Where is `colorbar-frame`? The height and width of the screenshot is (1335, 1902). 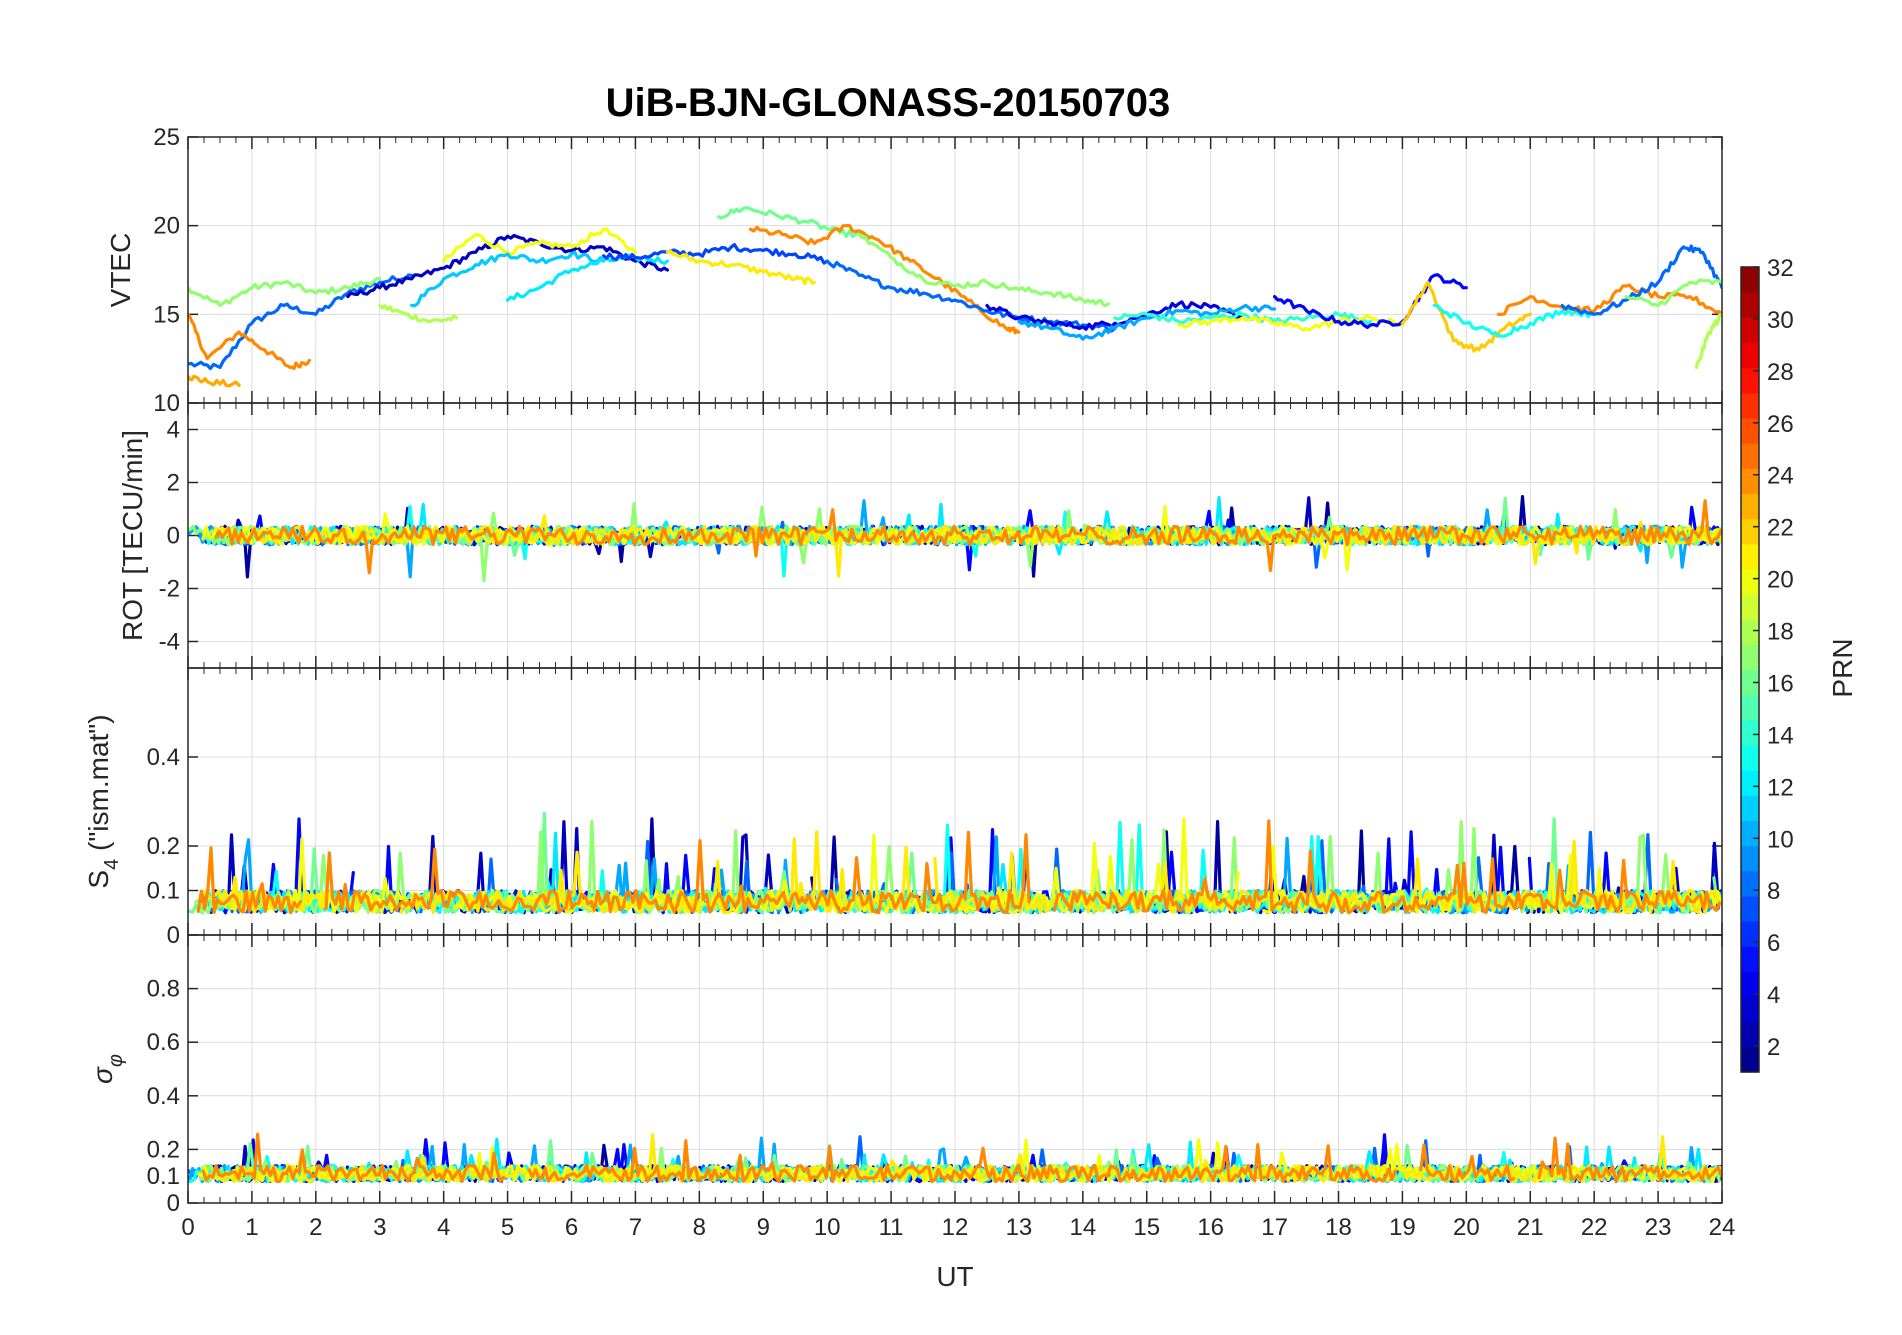 colorbar-frame is located at coordinates (1750, 669).